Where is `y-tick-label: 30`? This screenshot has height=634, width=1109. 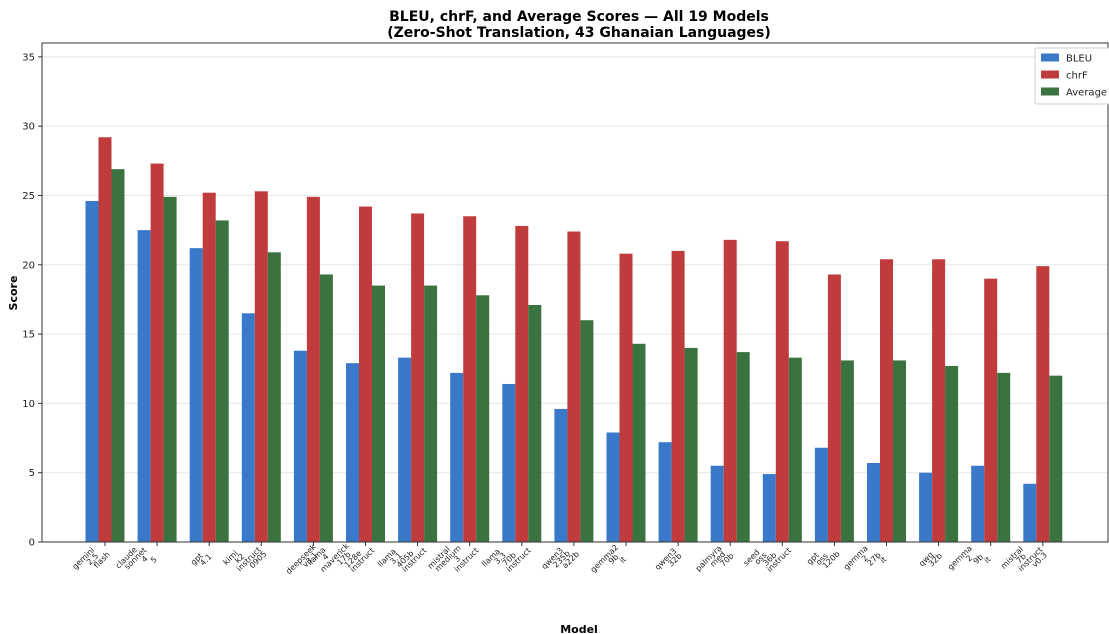 y-tick-label: 30 is located at coordinates (28, 127).